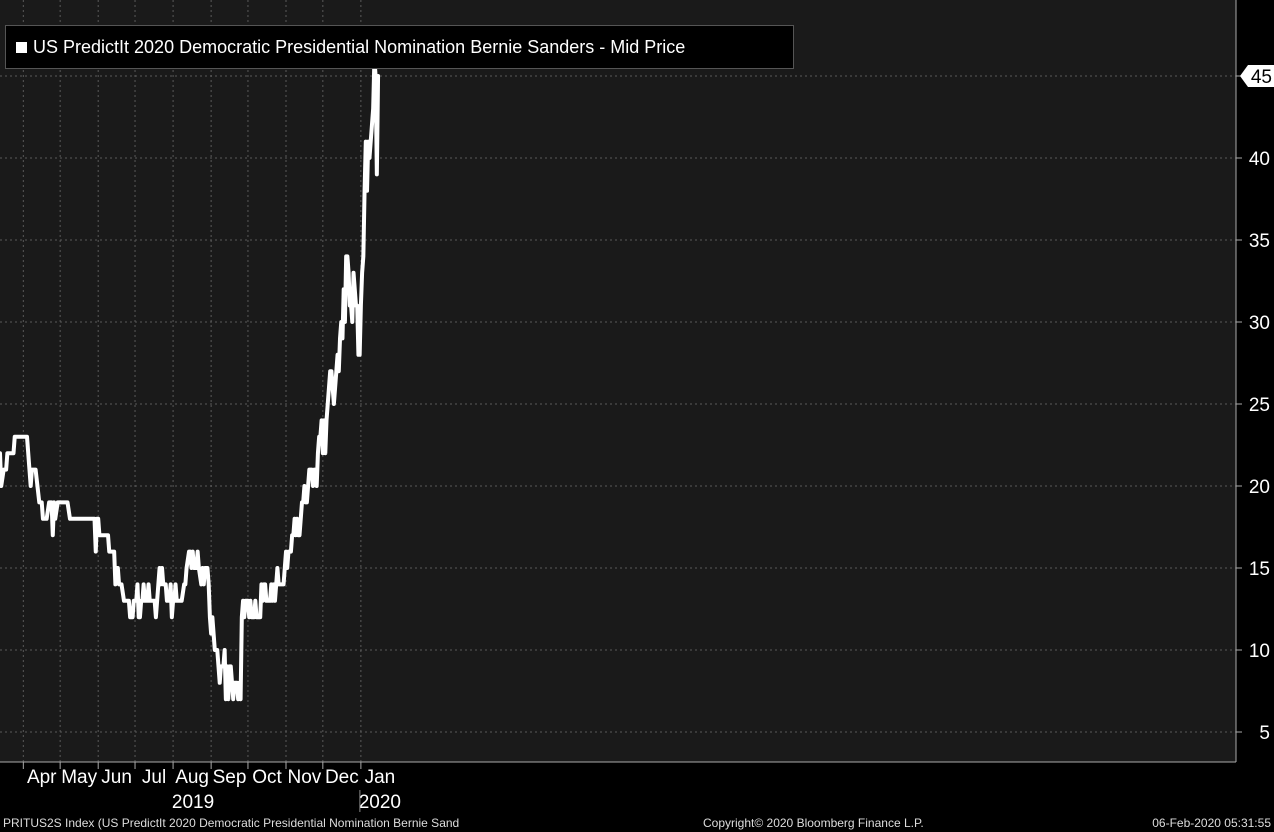  What do you see at coordinates (813, 823) in the screenshot?
I see `footer-copyright: Copyright© 2020 Bloomberg Finance L.P.` at bounding box center [813, 823].